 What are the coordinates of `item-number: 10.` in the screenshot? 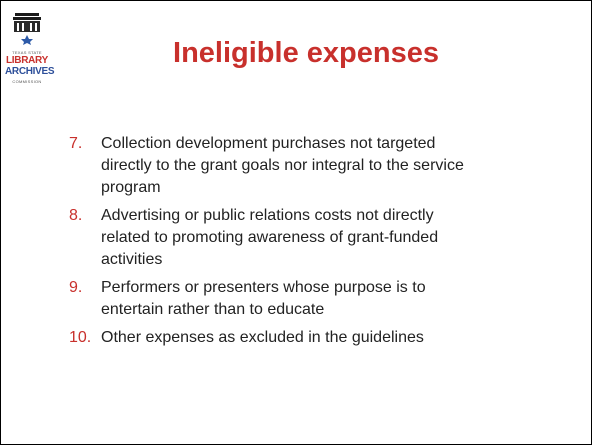 It's located at (80, 337).